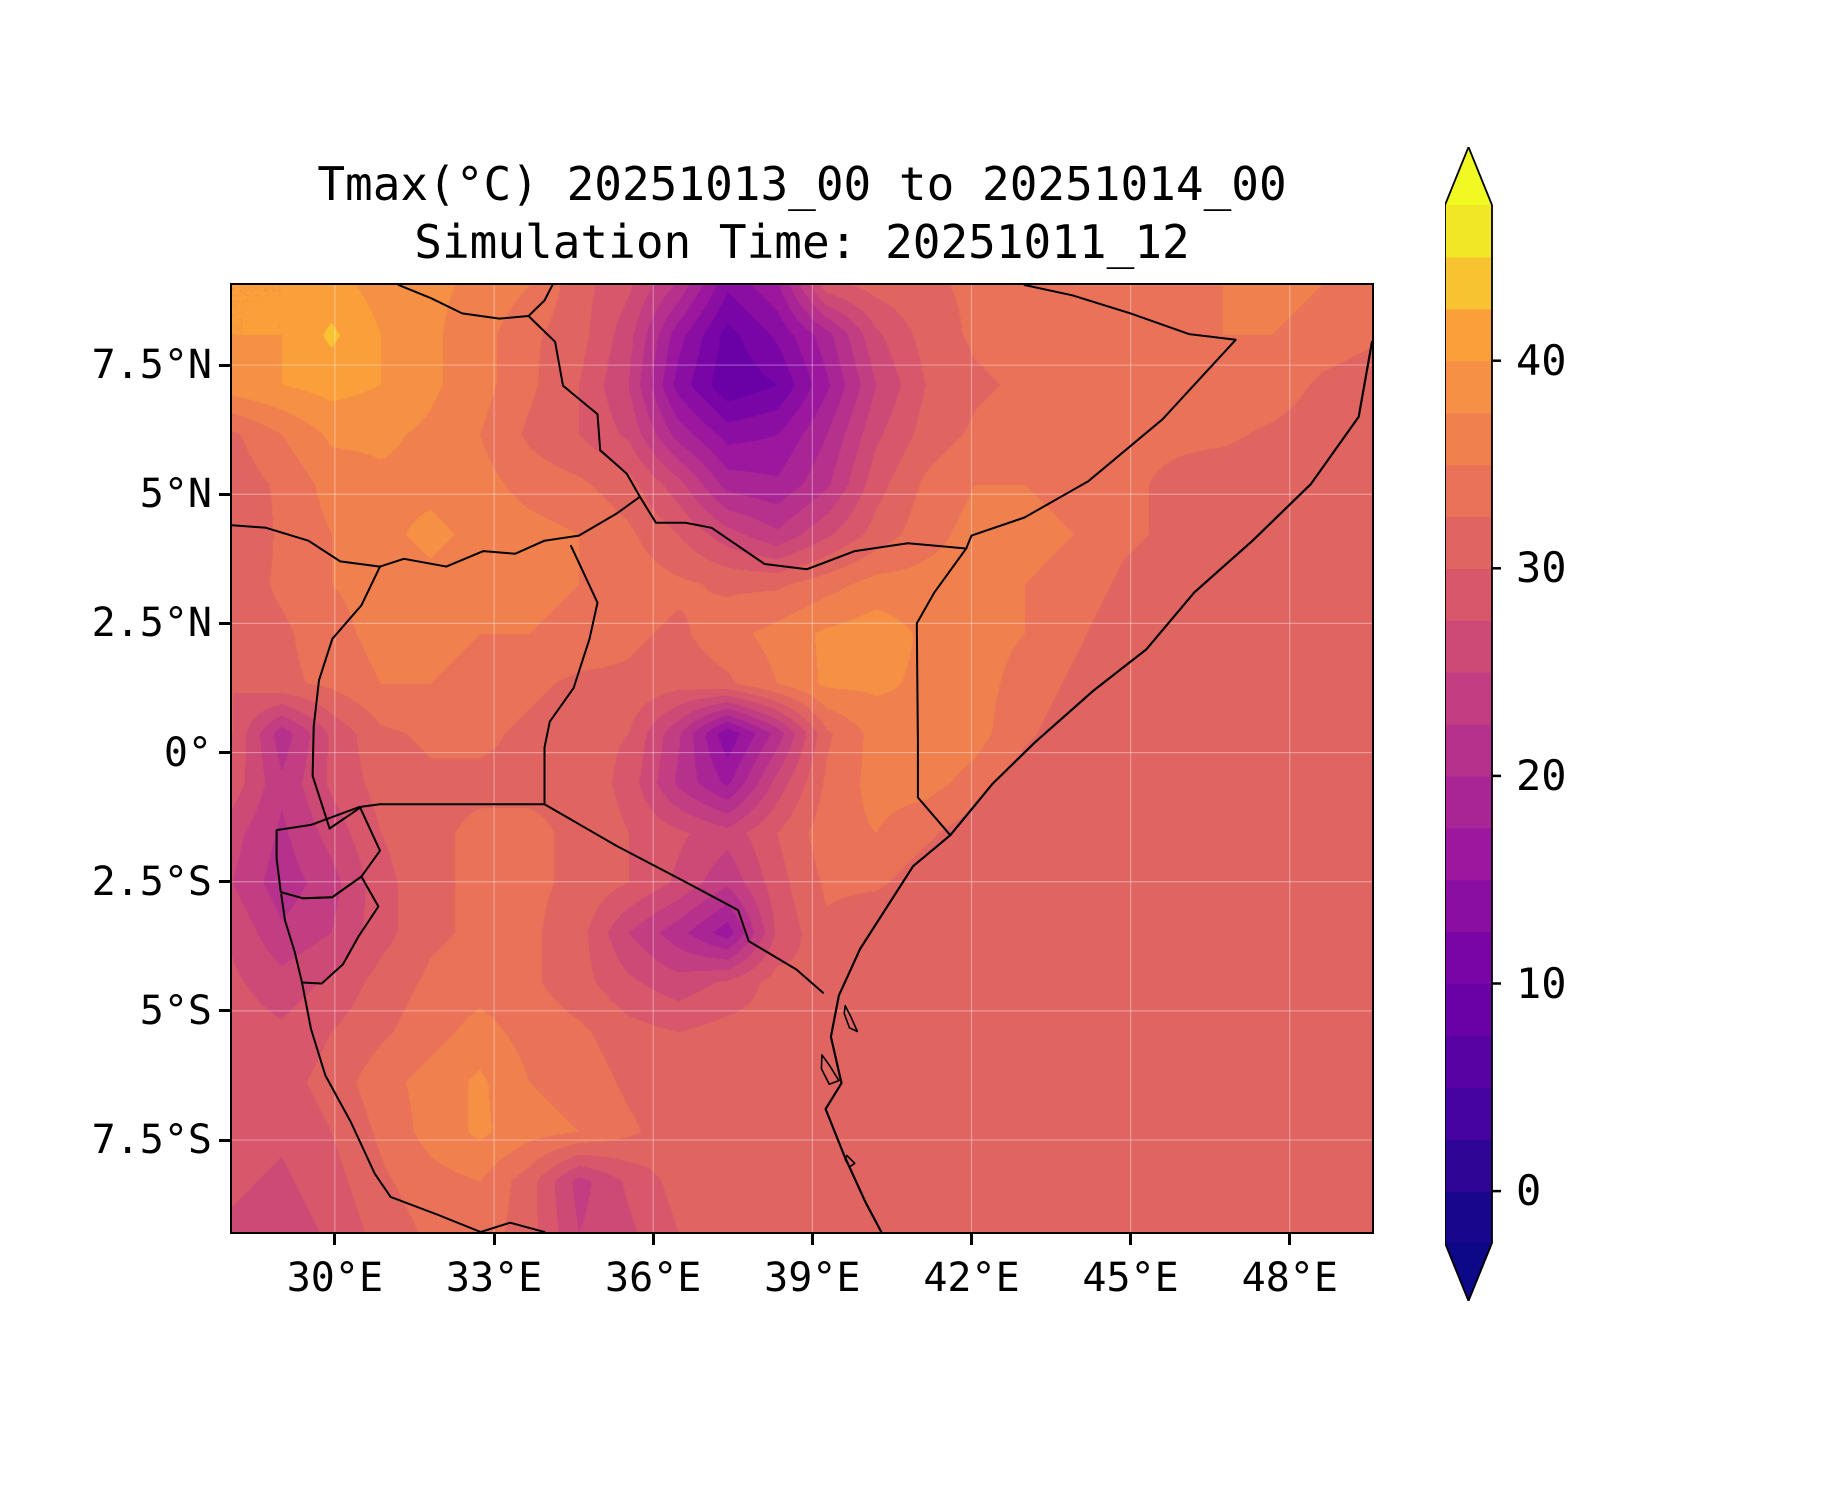 The image size is (1833, 1500). I want to click on y-tick-label: 2.5°N, so click(151, 623).